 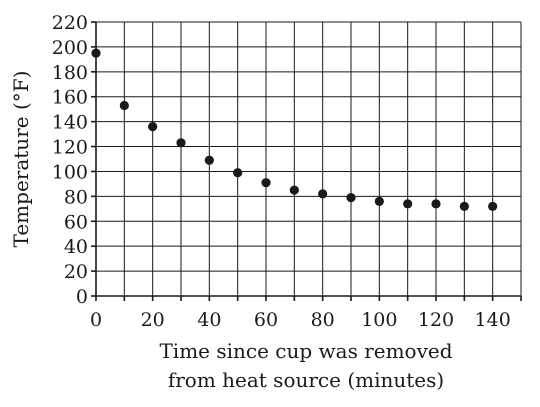 What do you see at coordinates (82, 297) in the screenshot?
I see `y-tick-label: 0` at bounding box center [82, 297].